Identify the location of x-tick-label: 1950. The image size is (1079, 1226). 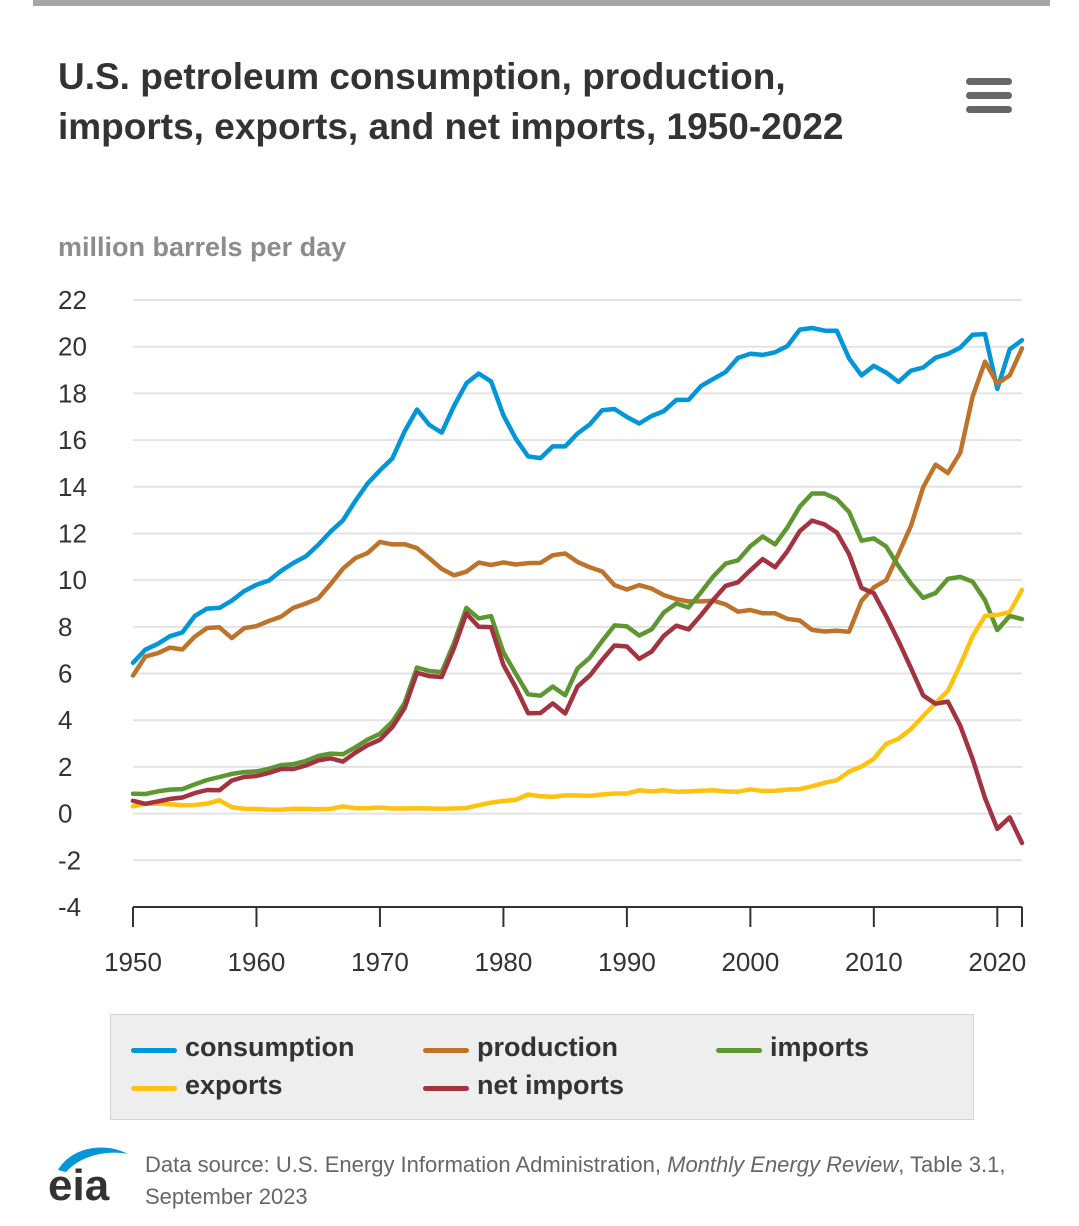
(133, 962).